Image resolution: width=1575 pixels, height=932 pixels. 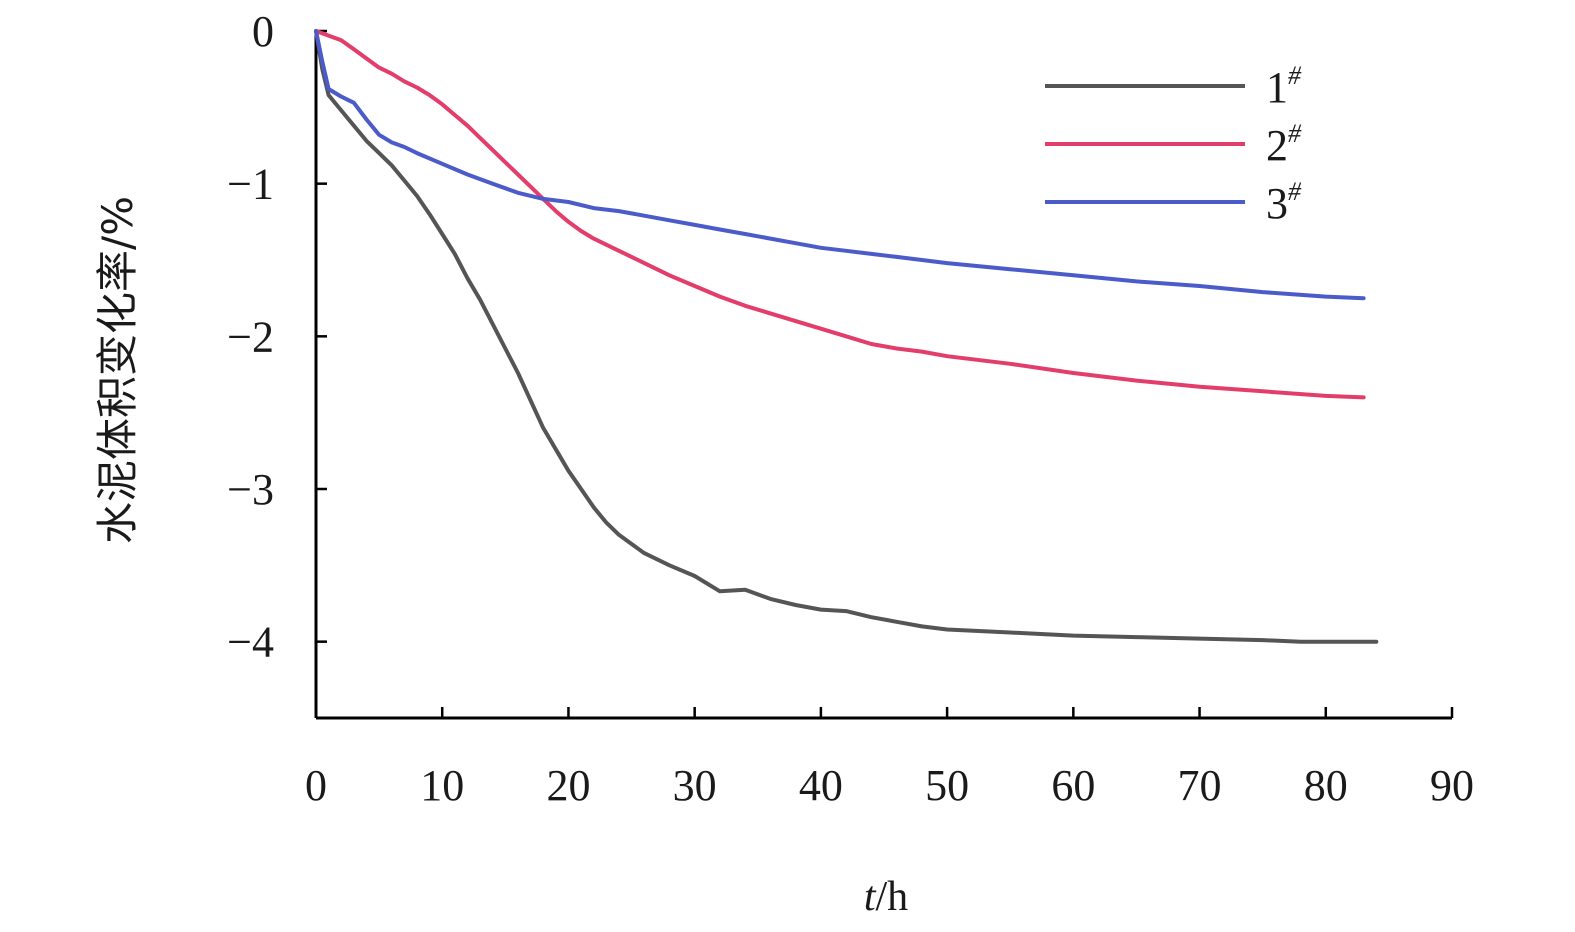 What do you see at coordinates (1284, 144) in the screenshot?
I see `legend-label-2: 2#` at bounding box center [1284, 144].